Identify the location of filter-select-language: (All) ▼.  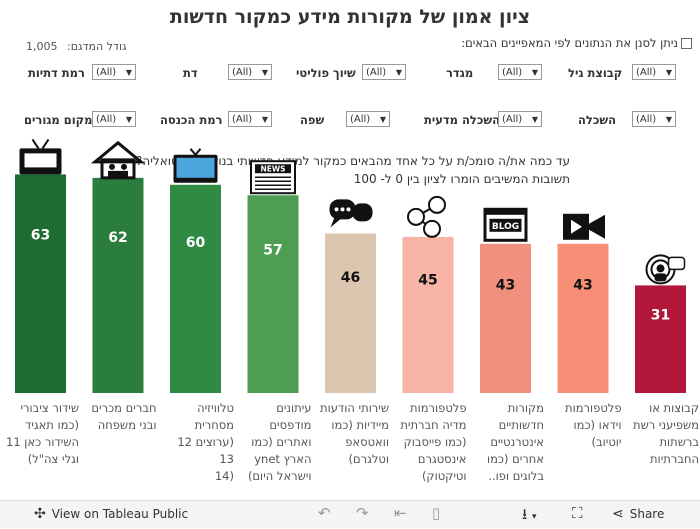
(368, 119).